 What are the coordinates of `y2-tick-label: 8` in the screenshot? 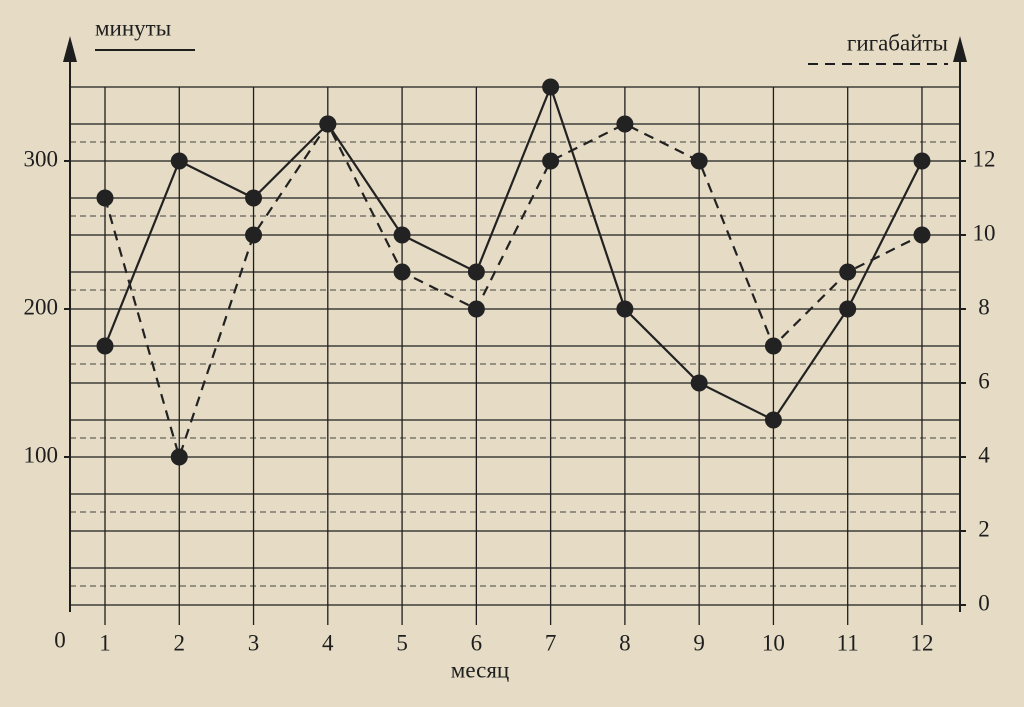 It's located at (984, 306).